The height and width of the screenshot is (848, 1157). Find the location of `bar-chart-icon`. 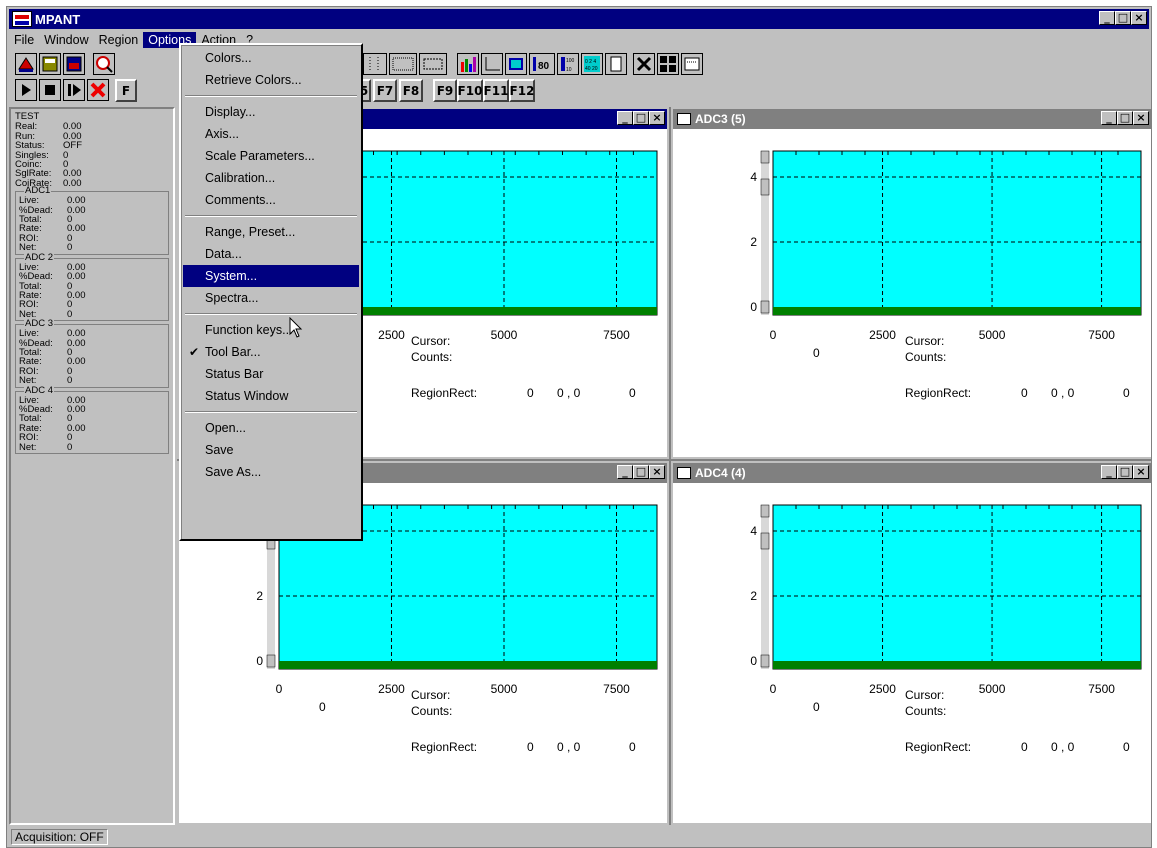

bar-chart-icon is located at coordinates (468, 64).